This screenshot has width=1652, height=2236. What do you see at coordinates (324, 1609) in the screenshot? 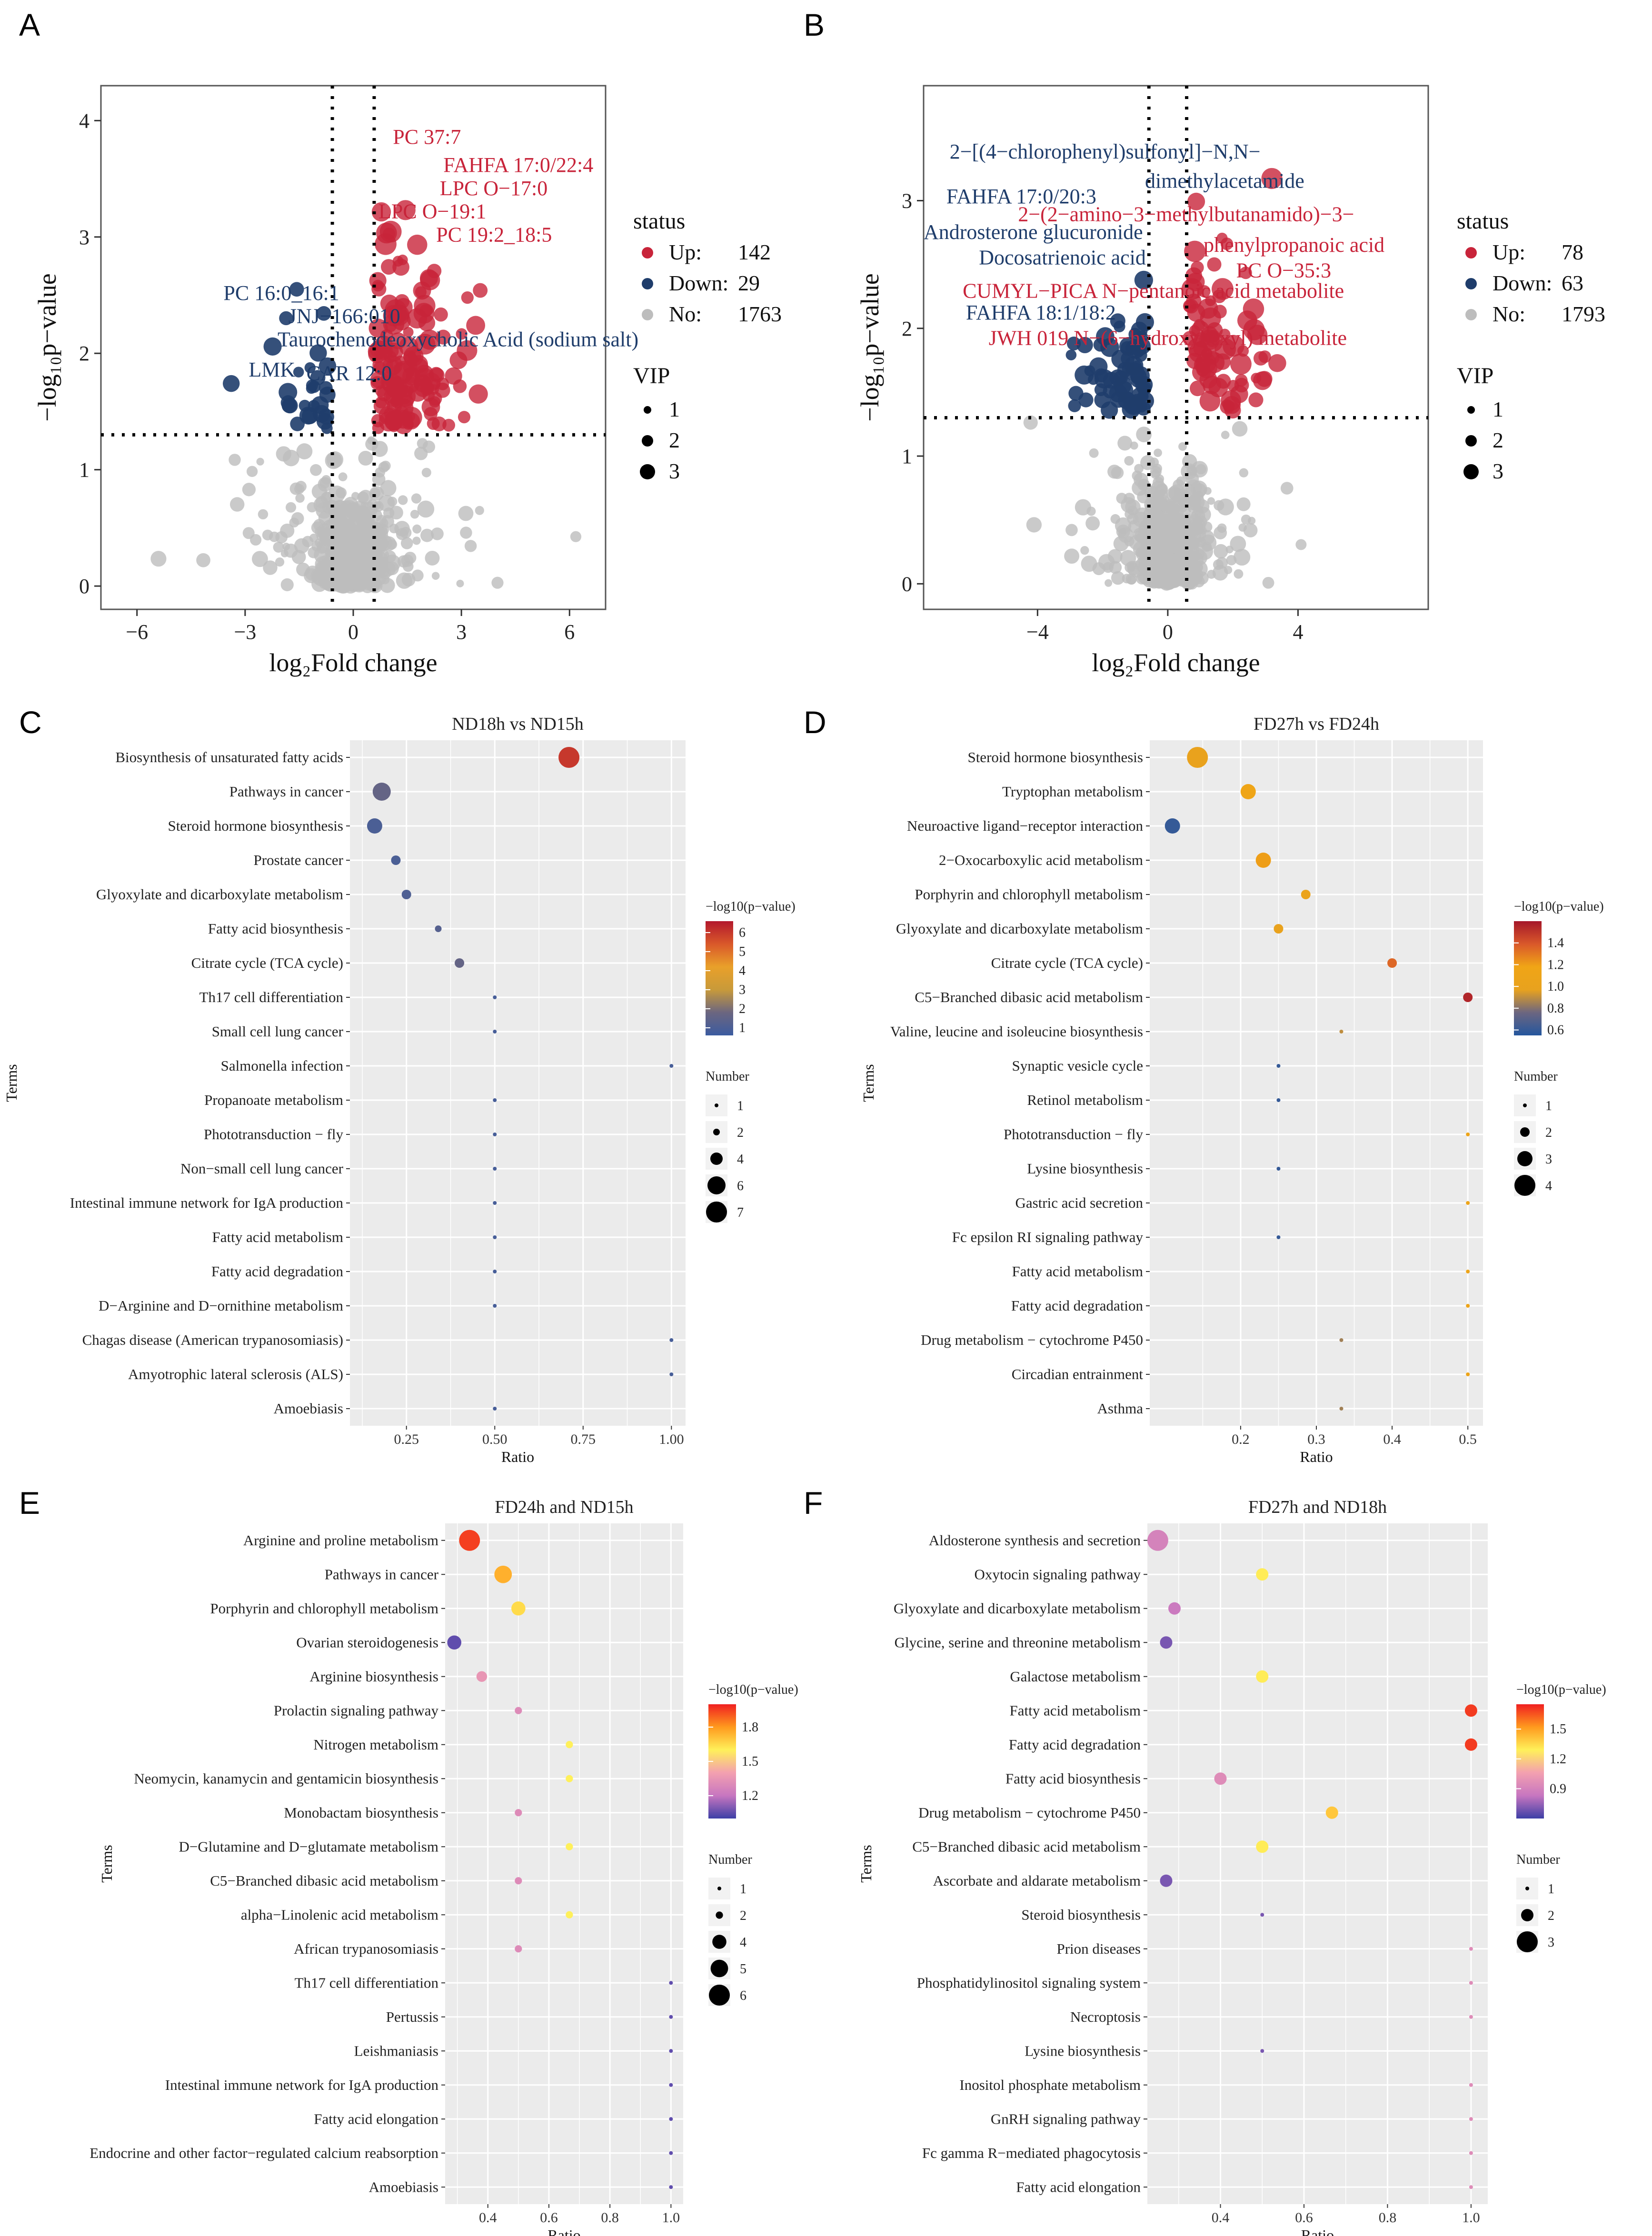
I see `term-label: Porphyrin and chlorophyll metabolism` at bounding box center [324, 1609].